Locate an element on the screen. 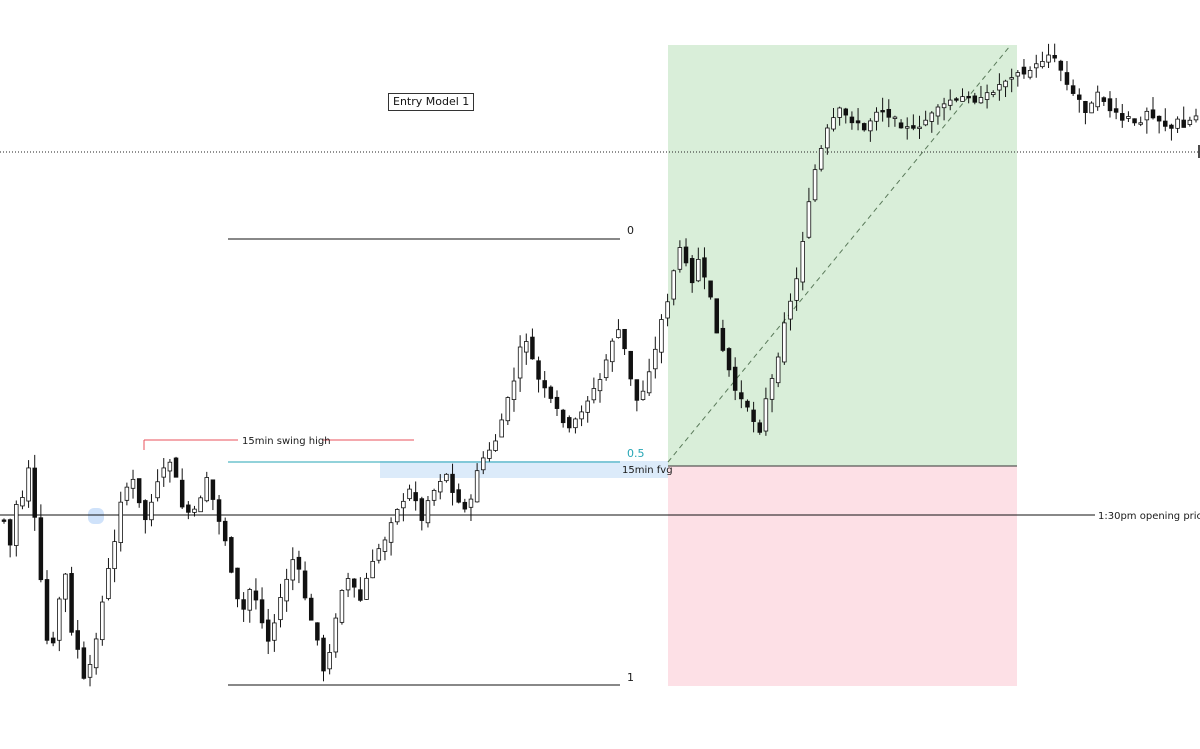  fvg-label: 15min fvg is located at coordinates (647, 470).